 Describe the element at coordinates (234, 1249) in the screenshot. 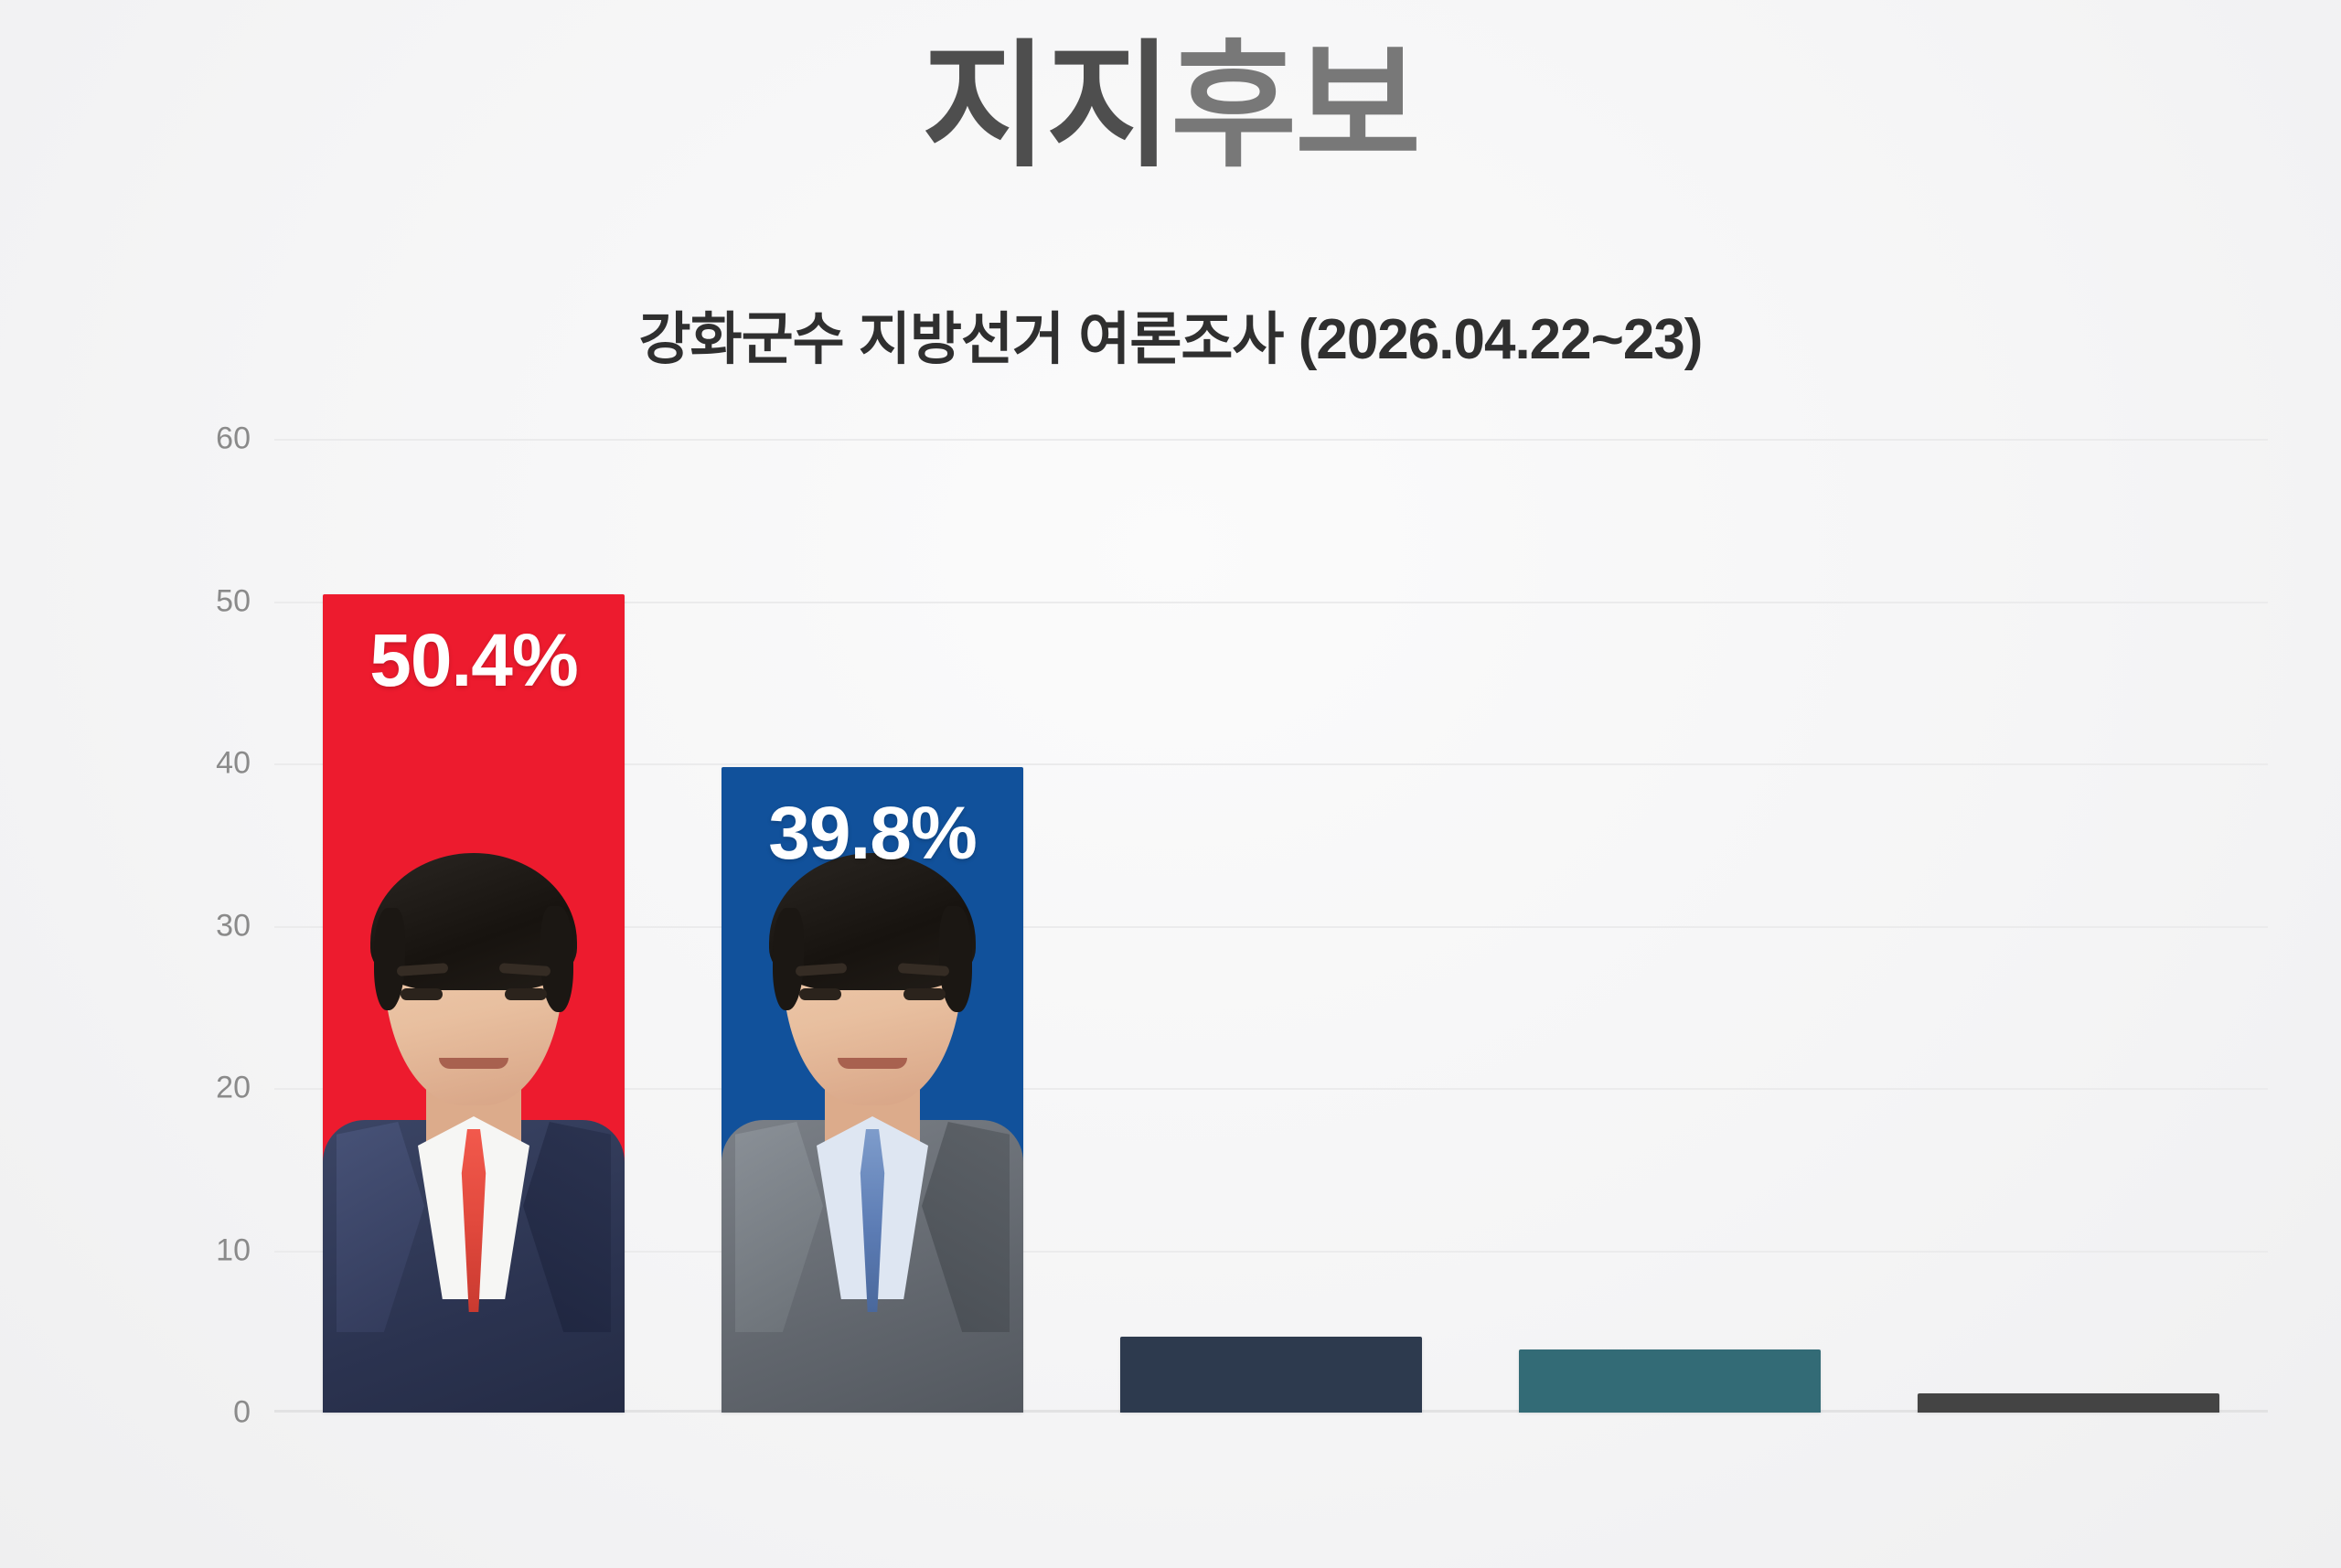

I see `y-axis-tick-10: 10` at that location.